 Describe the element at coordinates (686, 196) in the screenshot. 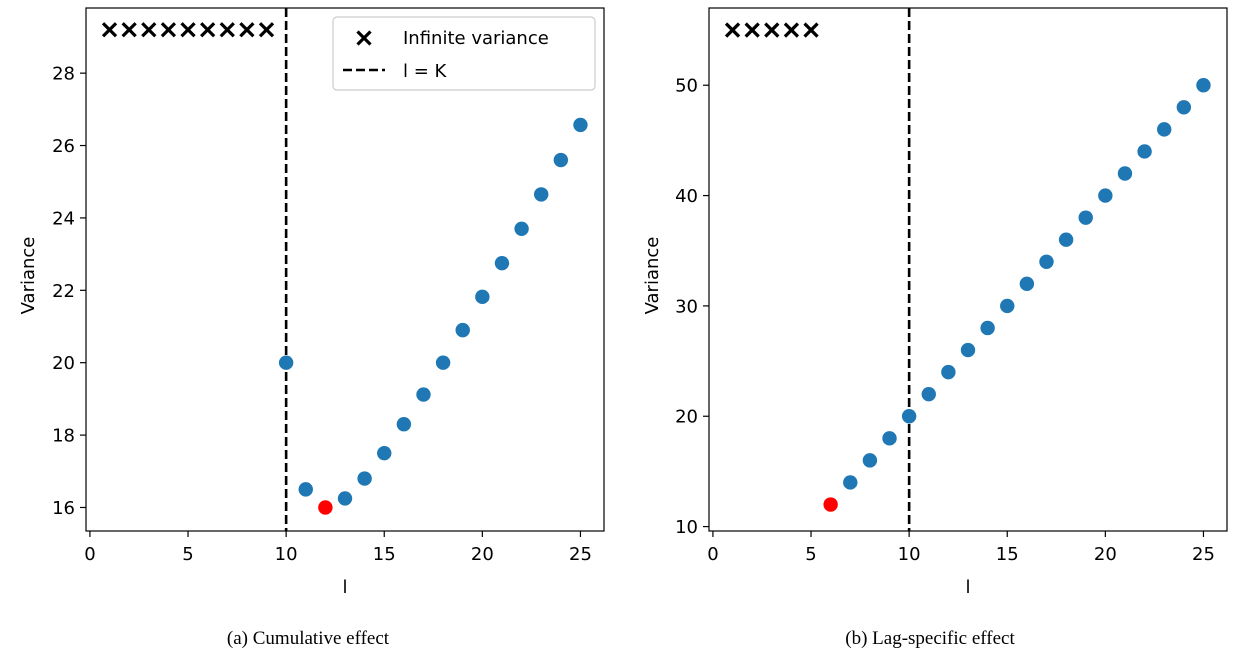

I see `y-tick-label: 40` at that location.